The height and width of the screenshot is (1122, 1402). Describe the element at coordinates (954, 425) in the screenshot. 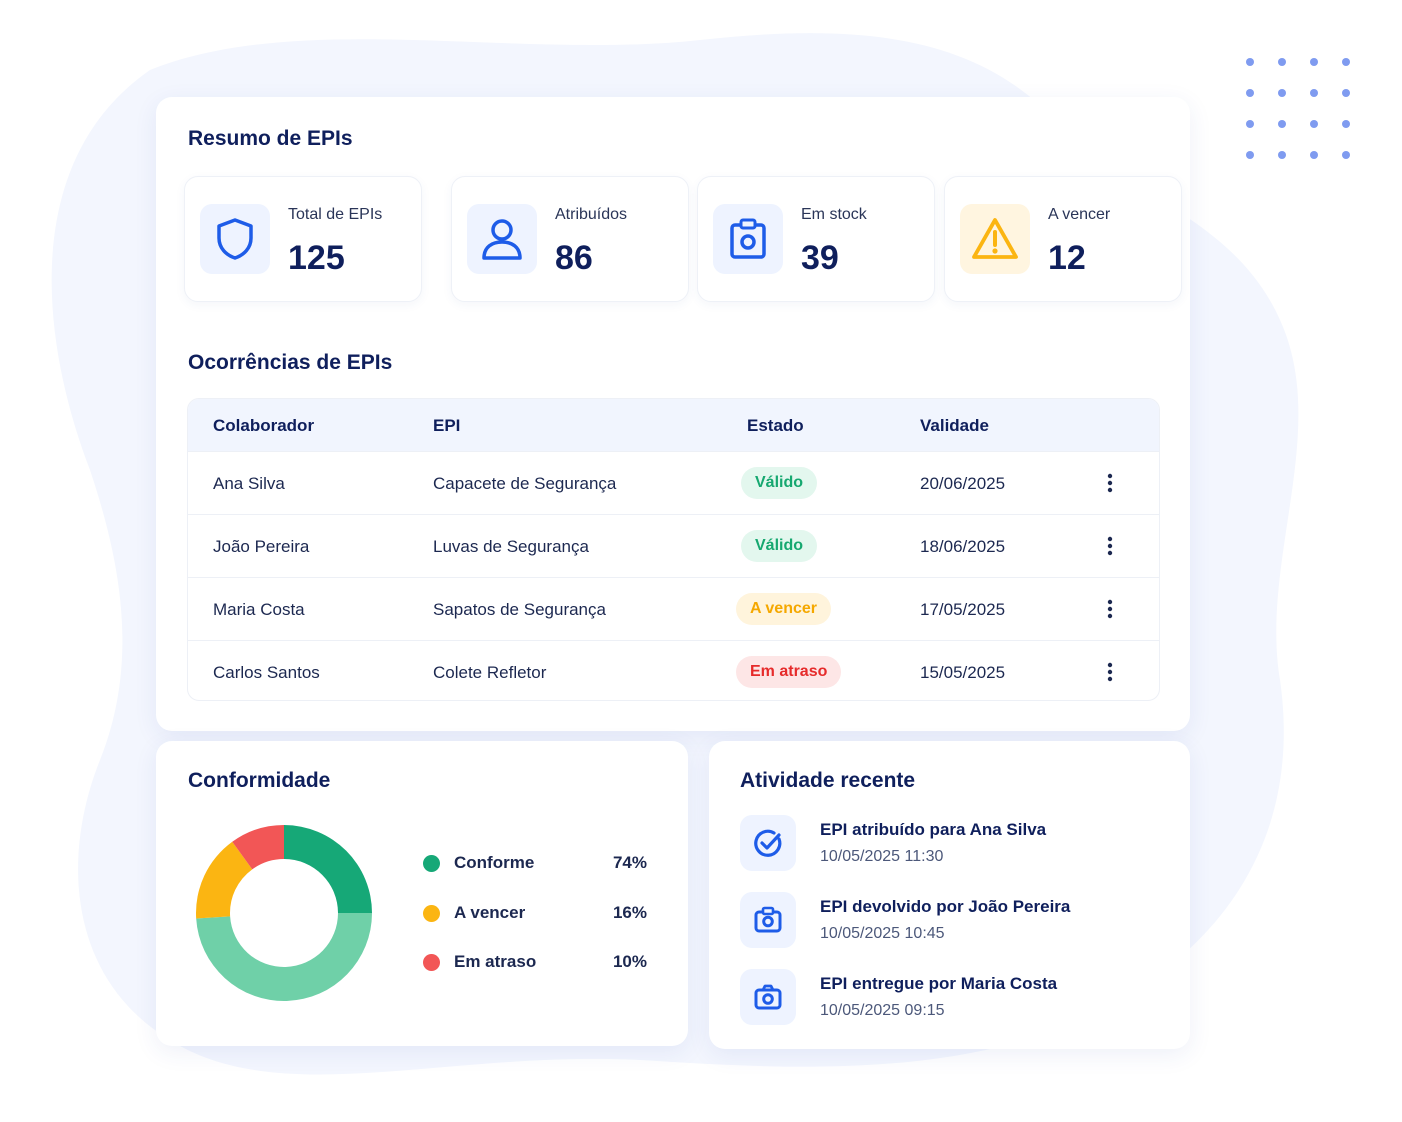

I see `header-validity: Validade` at that location.